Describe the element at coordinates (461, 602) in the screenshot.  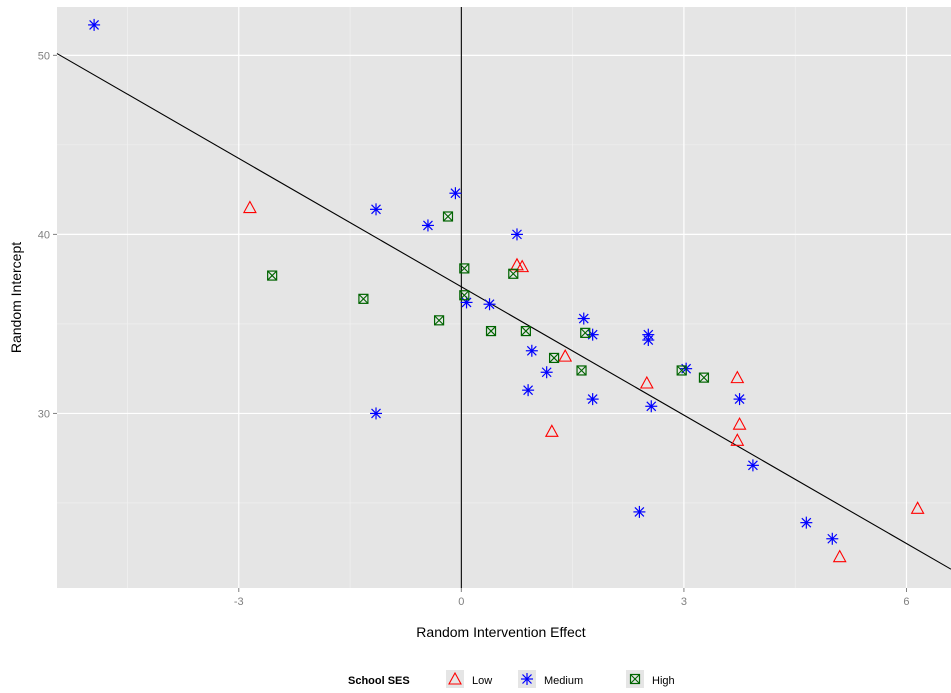
I see `x-tick-label: 0` at that location.